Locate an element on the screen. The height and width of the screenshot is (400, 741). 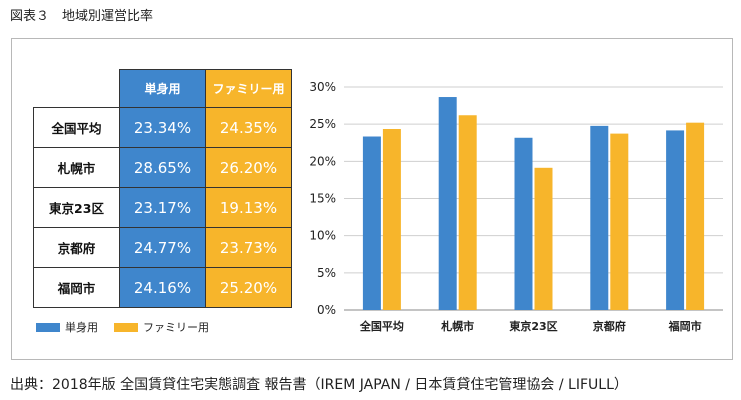
y-tick-label: 0% is located at coordinates (326, 310).